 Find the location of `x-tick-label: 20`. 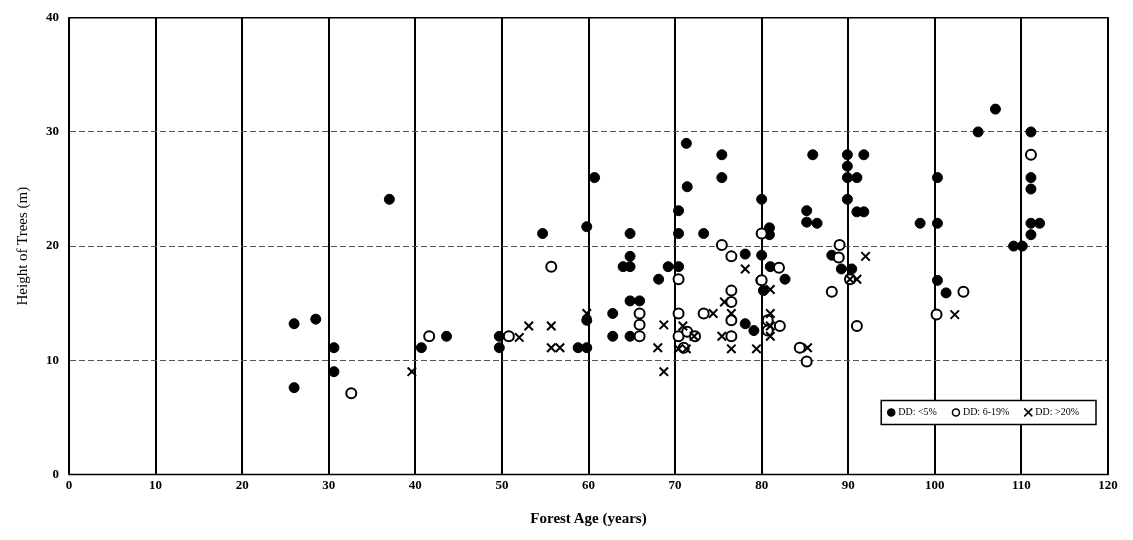

x-tick-label: 20 is located at coordinates (242, 484).